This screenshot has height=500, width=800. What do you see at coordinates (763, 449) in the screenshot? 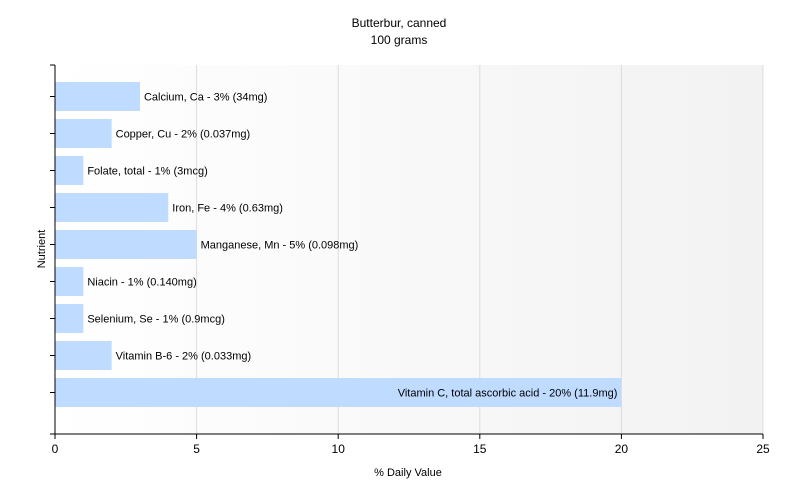
I see `x-tick-label: 25` at bounding box center [763, 449].